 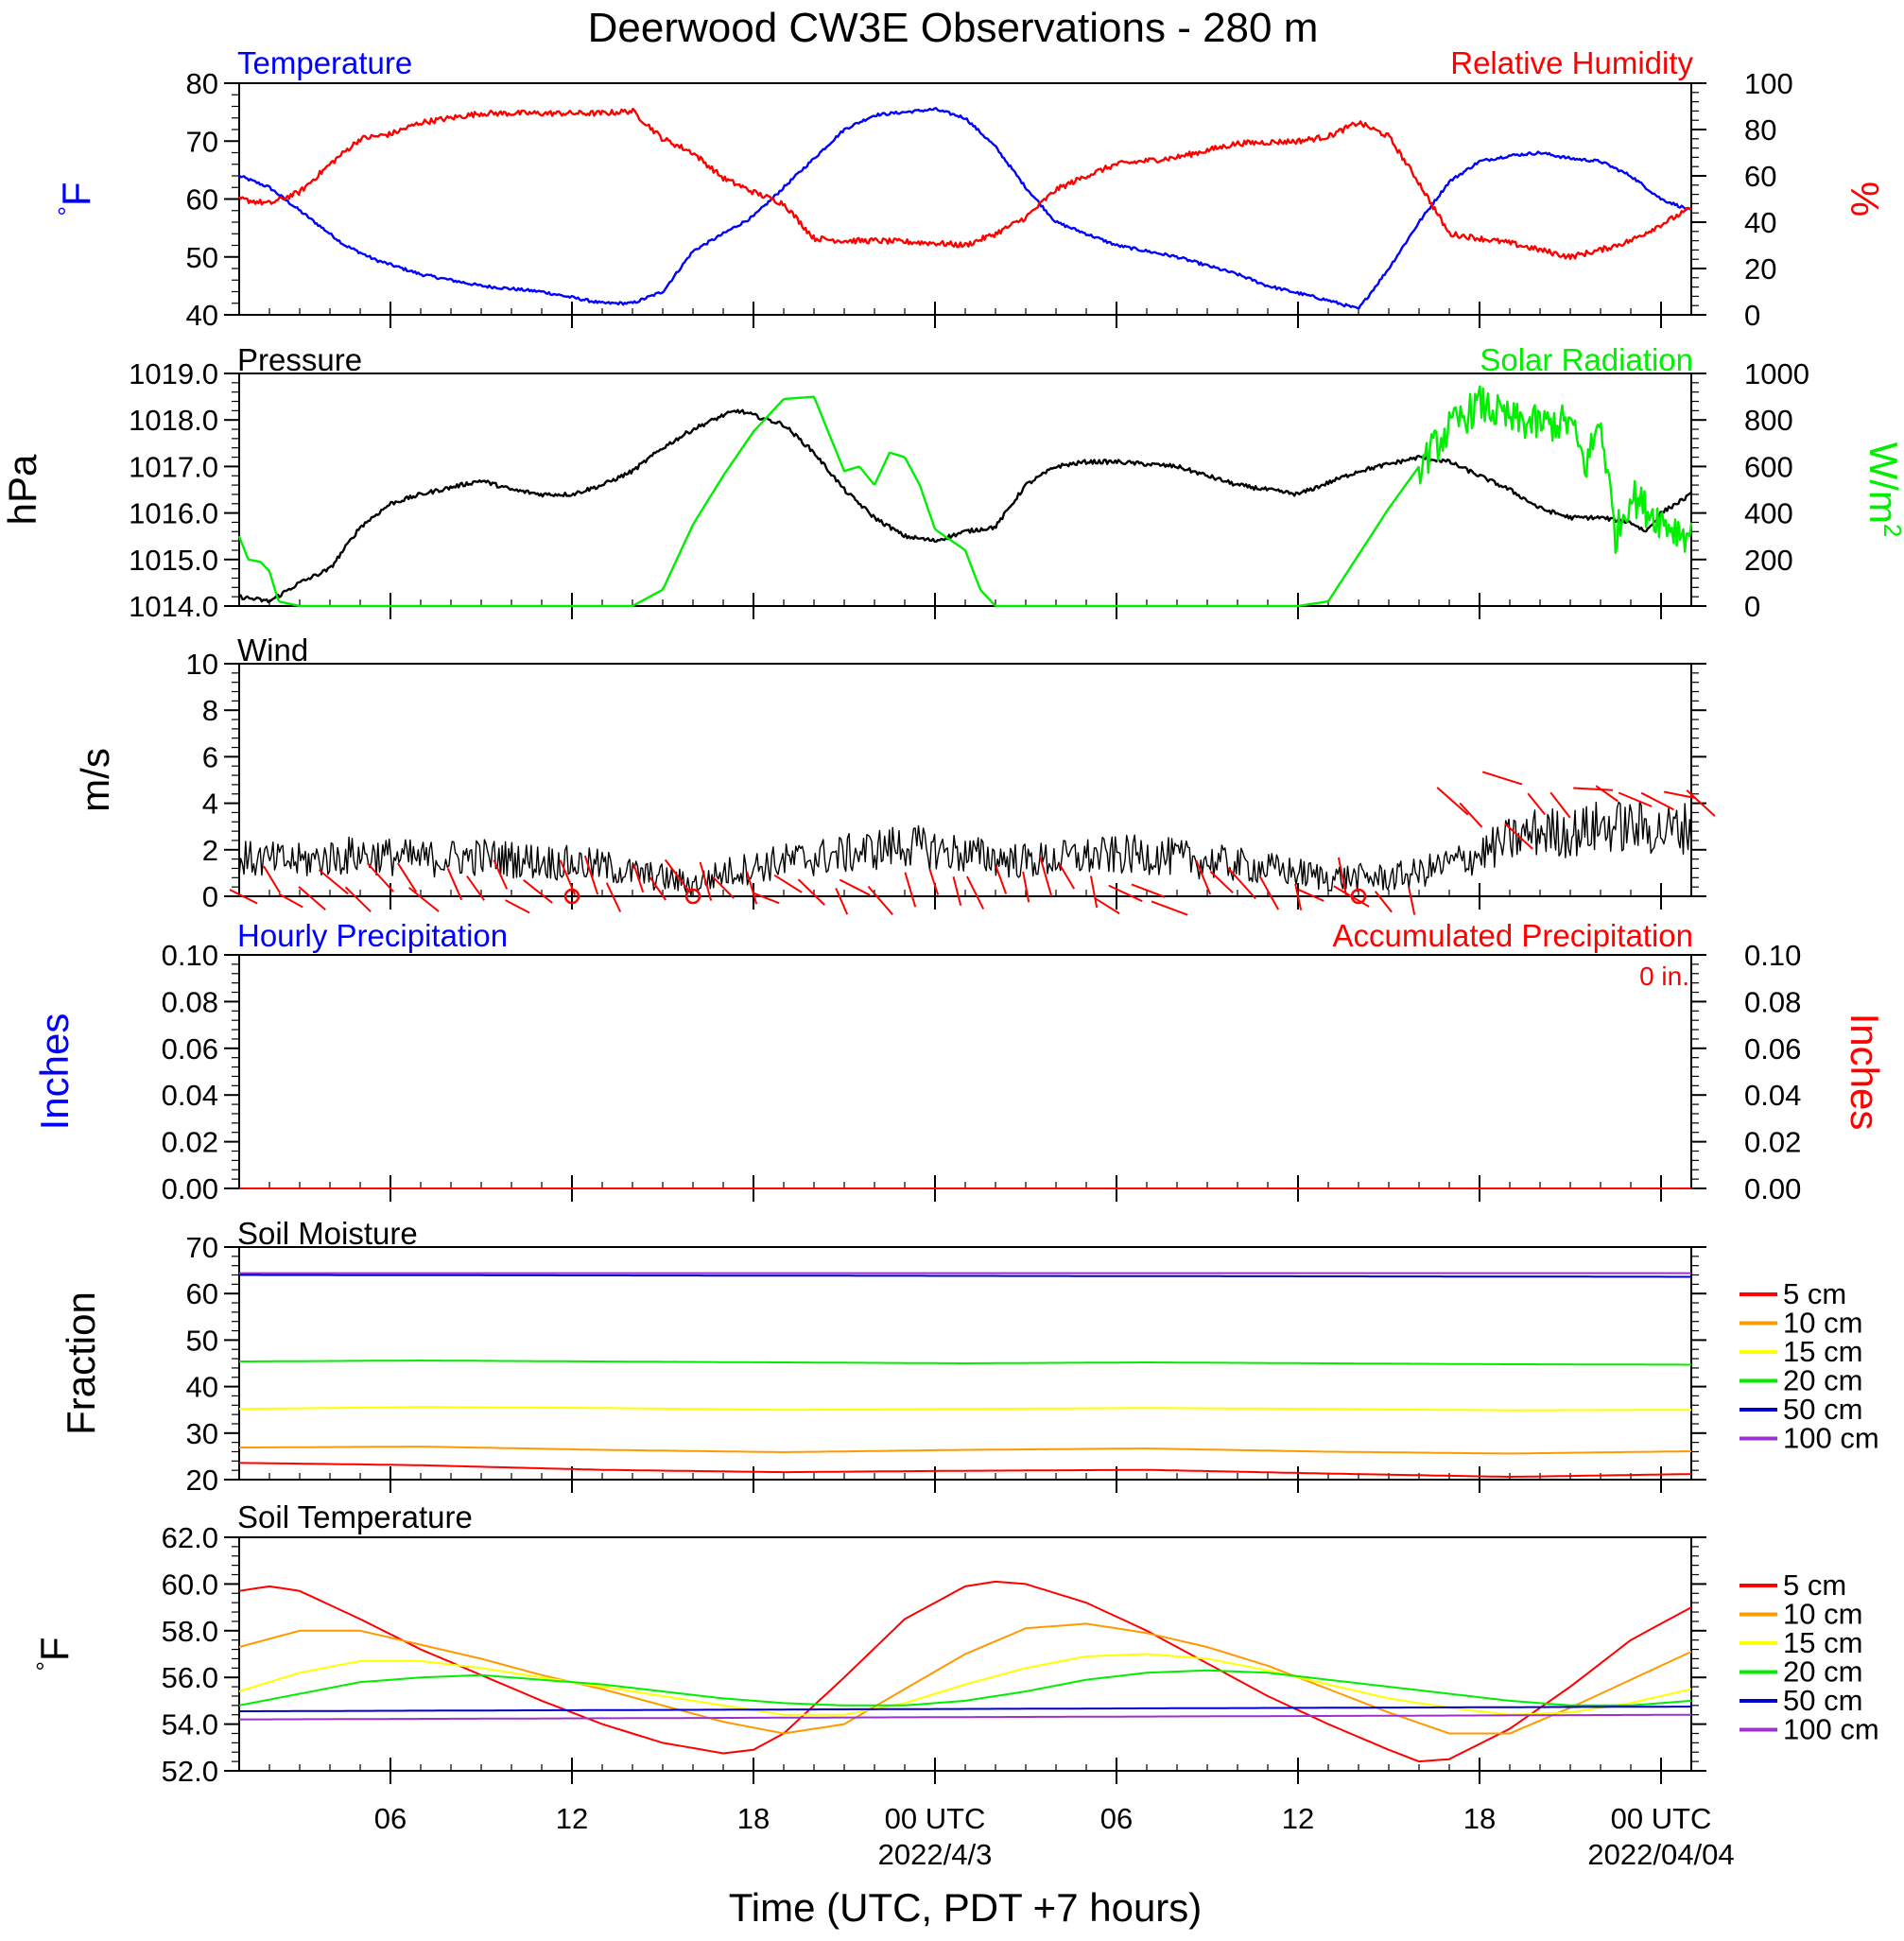 I want to click on y-tick-label: 1014.0, so click(x=173, y=607).